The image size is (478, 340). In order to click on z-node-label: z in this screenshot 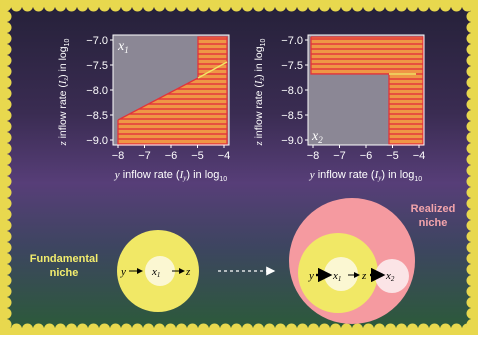, I will do `click(188, 272)`.